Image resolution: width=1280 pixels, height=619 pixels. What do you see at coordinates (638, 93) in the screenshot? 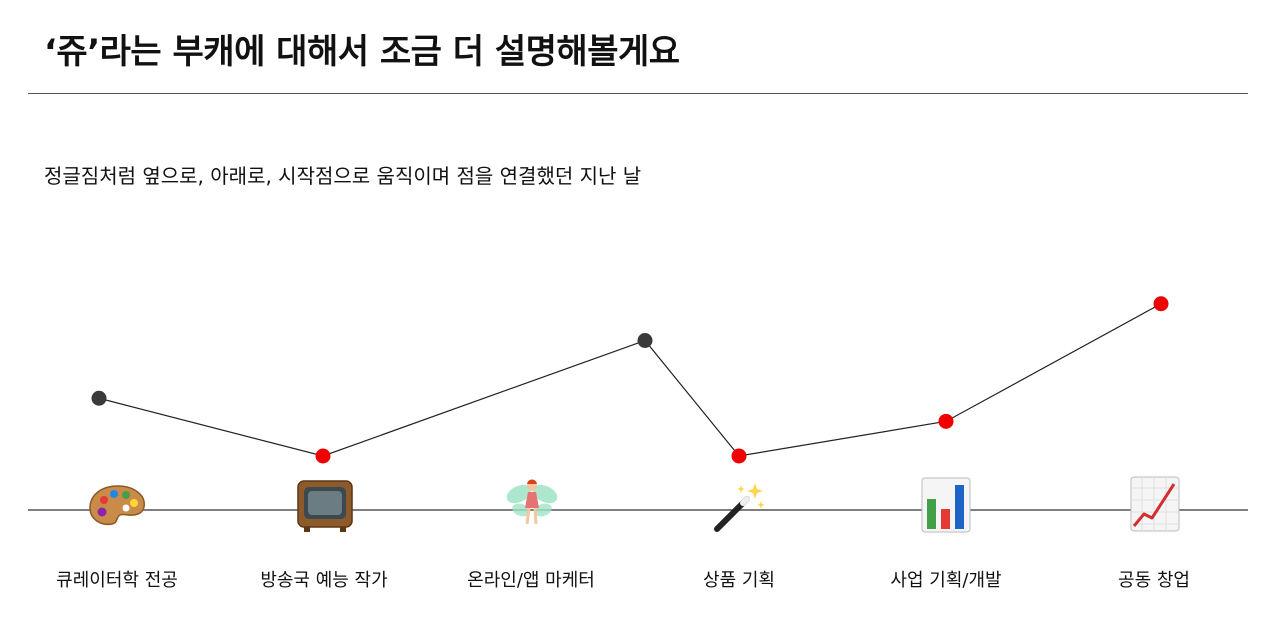
I see `title-divider` at bounding box center [638, 93].